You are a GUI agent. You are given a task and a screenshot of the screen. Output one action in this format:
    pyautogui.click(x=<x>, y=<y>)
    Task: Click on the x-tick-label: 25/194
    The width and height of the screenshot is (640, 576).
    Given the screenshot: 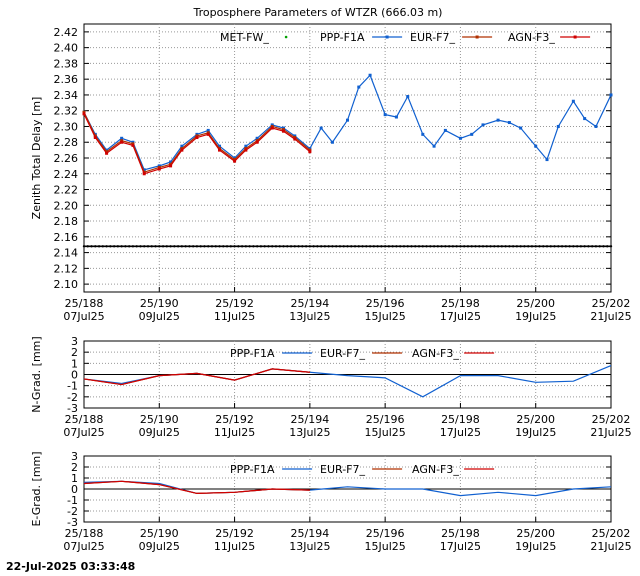 What is the action you would take?
    pyautogui.click(x=310, y=303)
    